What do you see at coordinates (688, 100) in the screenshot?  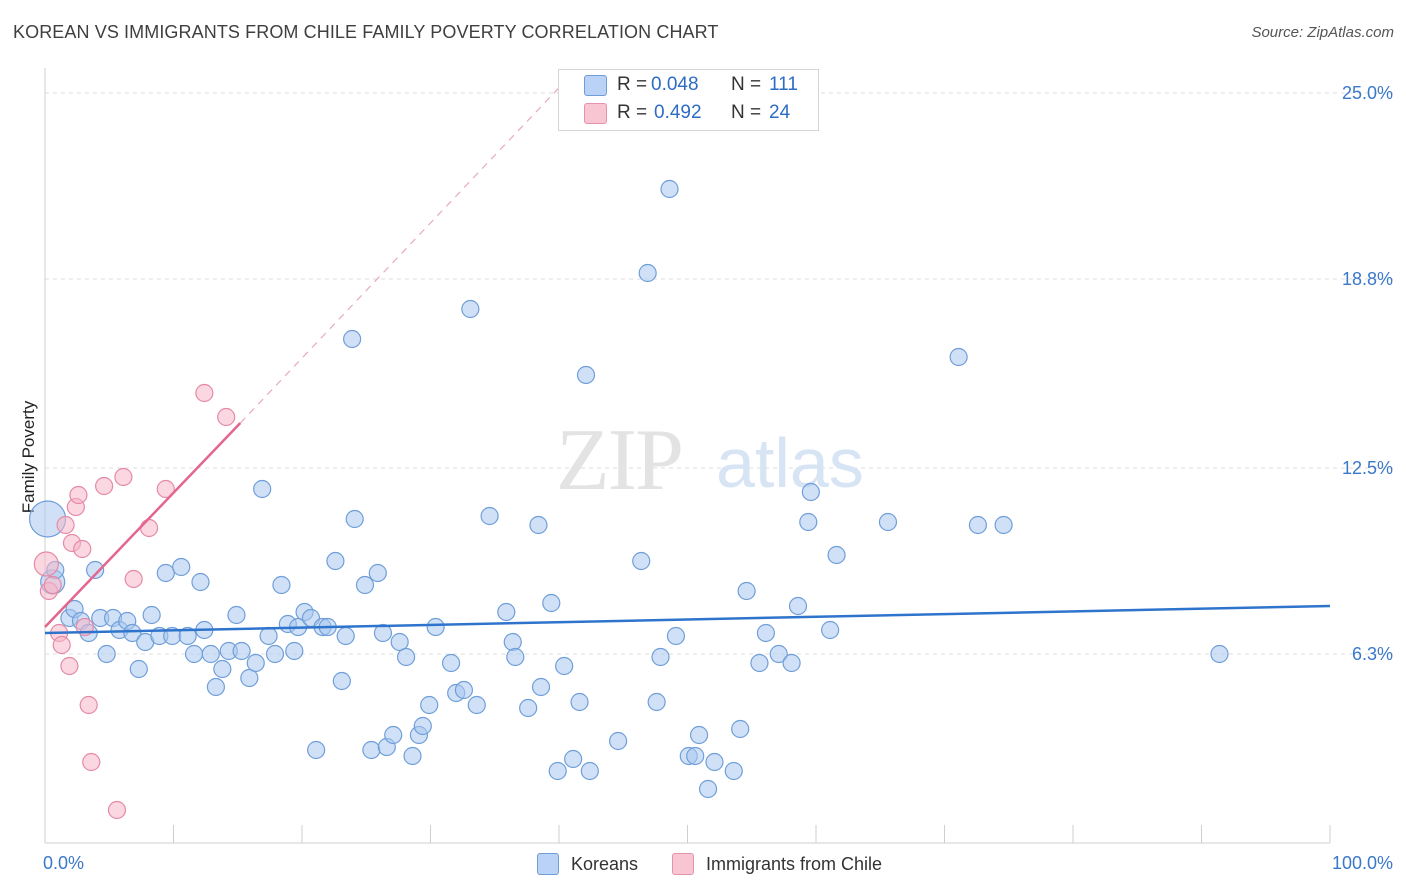 I see `correlation-legend: R = 0.048 N = 111 R = 0.492 N = 24` at bounding box center [688, 100].